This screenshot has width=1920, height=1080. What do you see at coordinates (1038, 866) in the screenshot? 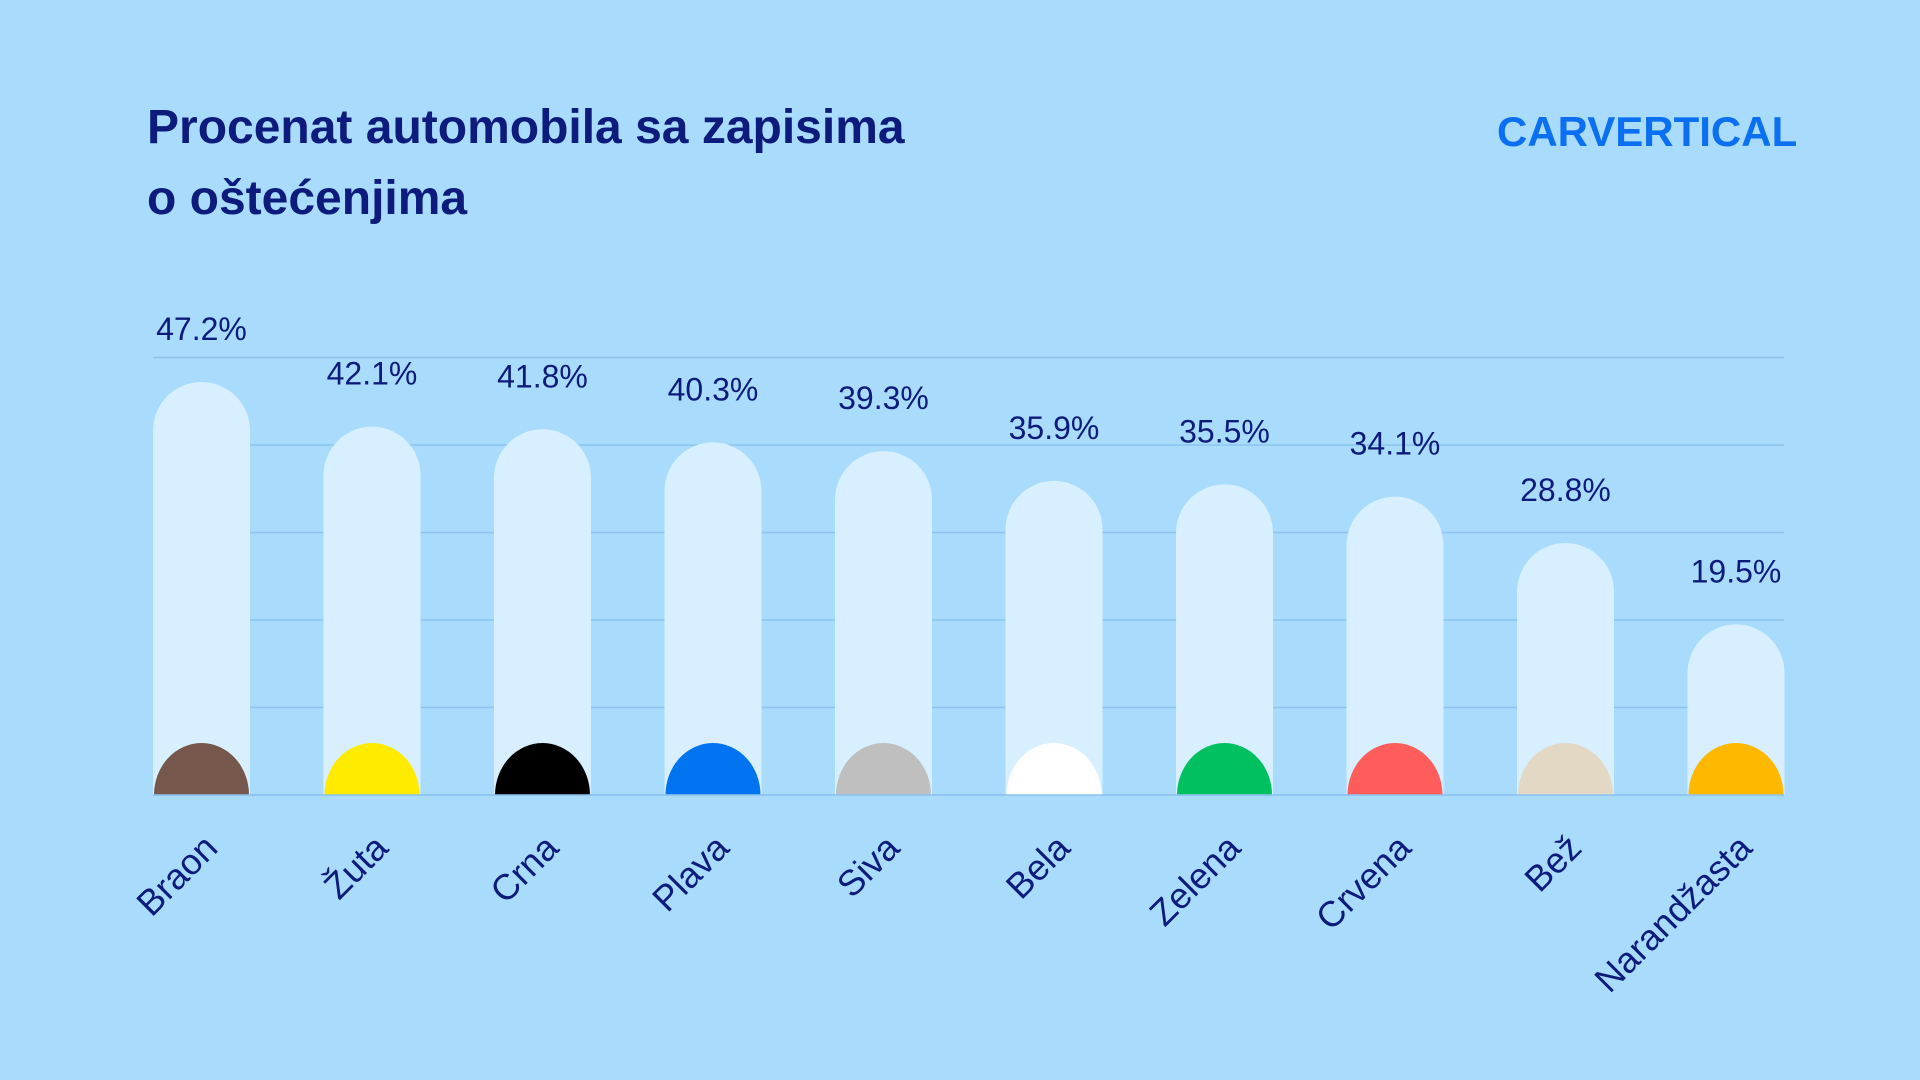
I see `category-label: Bela` at bounding box center [1038, 866].